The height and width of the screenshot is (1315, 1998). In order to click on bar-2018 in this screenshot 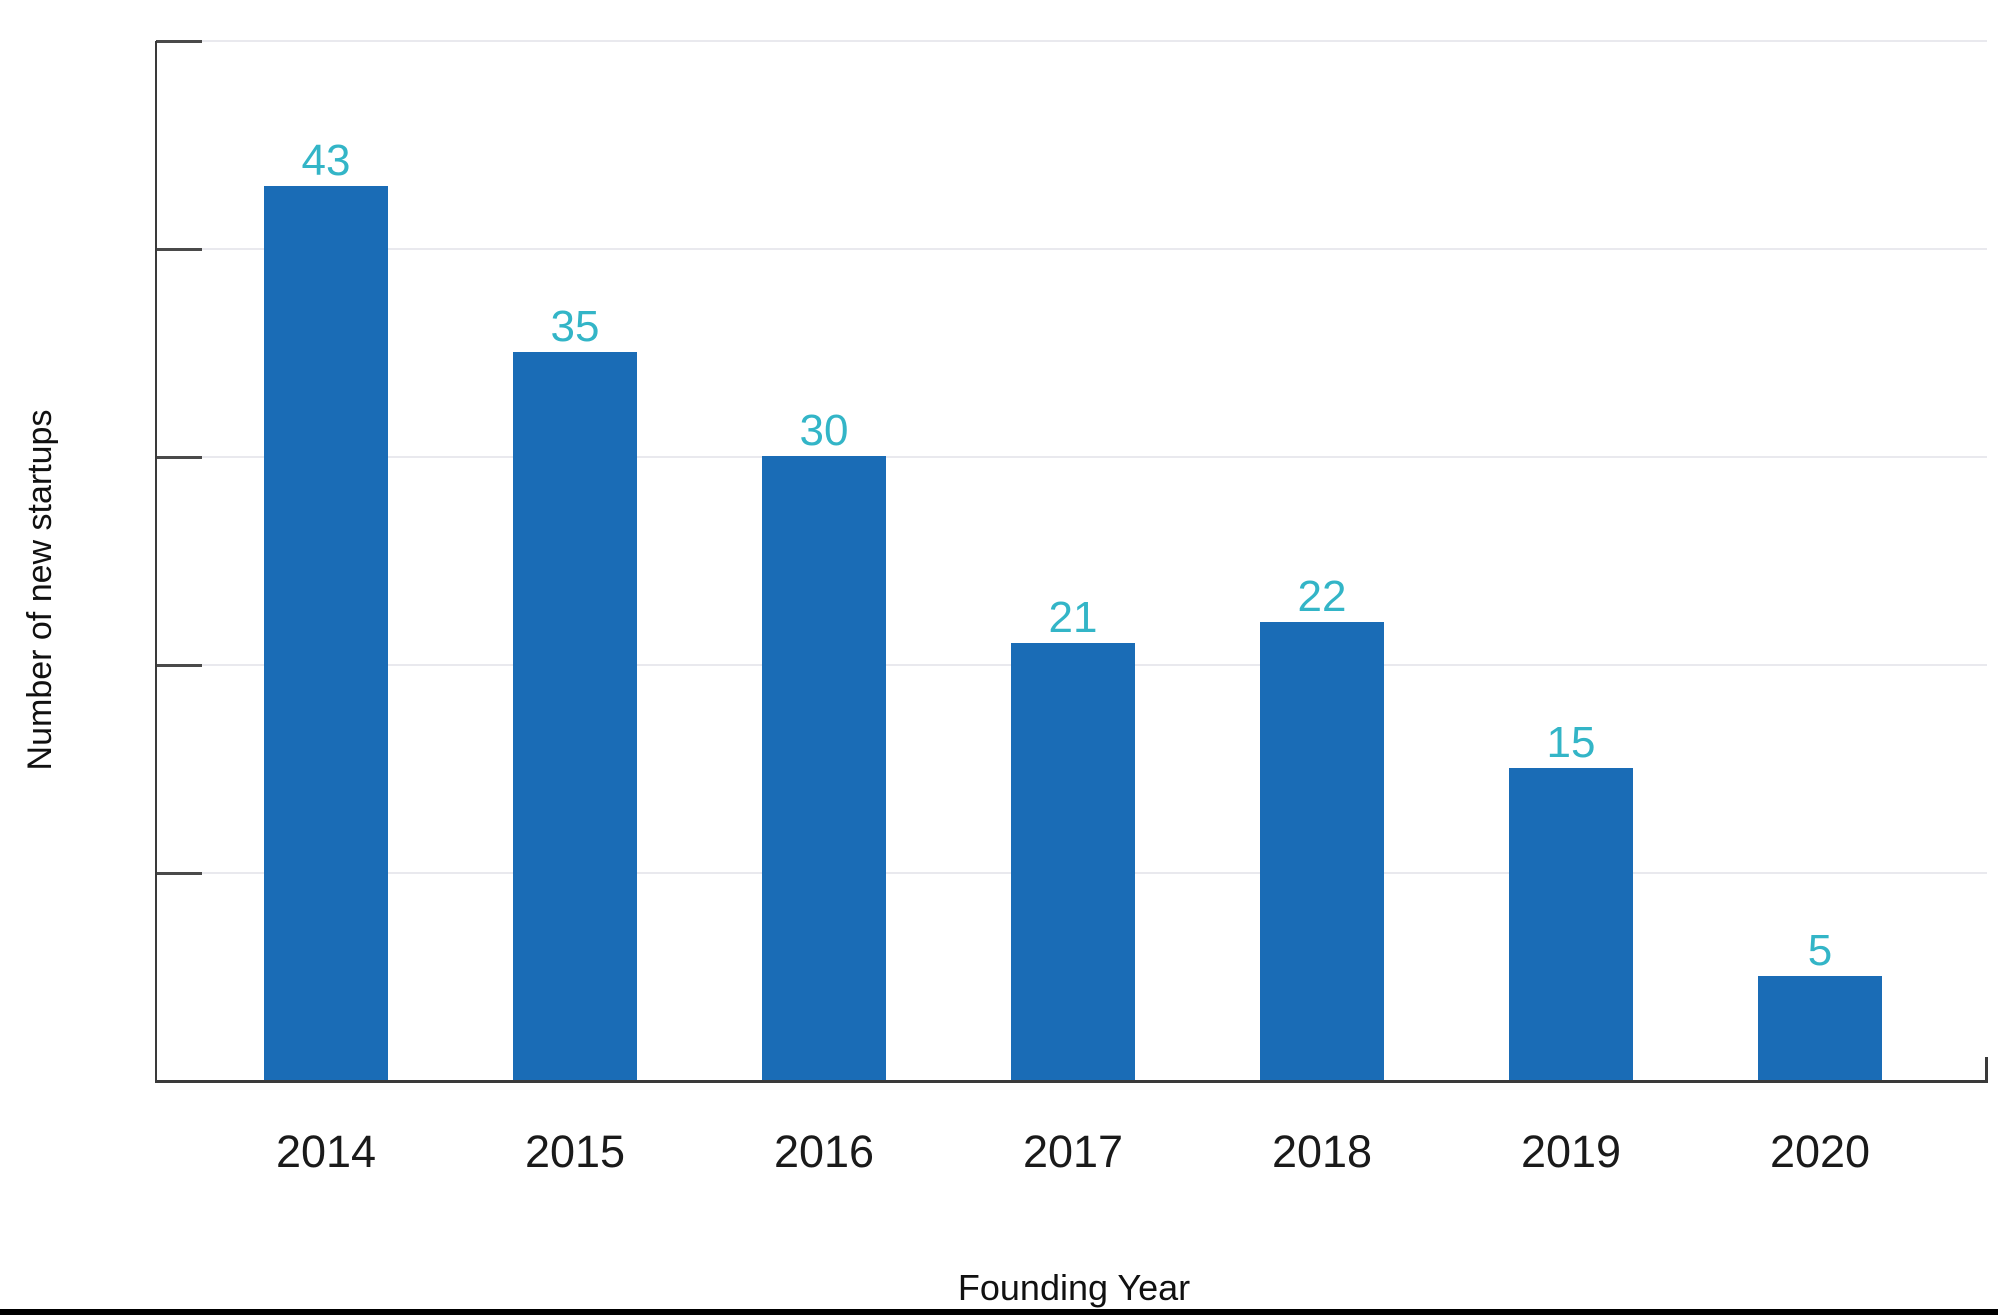, I will do `click(1322, 851)`.